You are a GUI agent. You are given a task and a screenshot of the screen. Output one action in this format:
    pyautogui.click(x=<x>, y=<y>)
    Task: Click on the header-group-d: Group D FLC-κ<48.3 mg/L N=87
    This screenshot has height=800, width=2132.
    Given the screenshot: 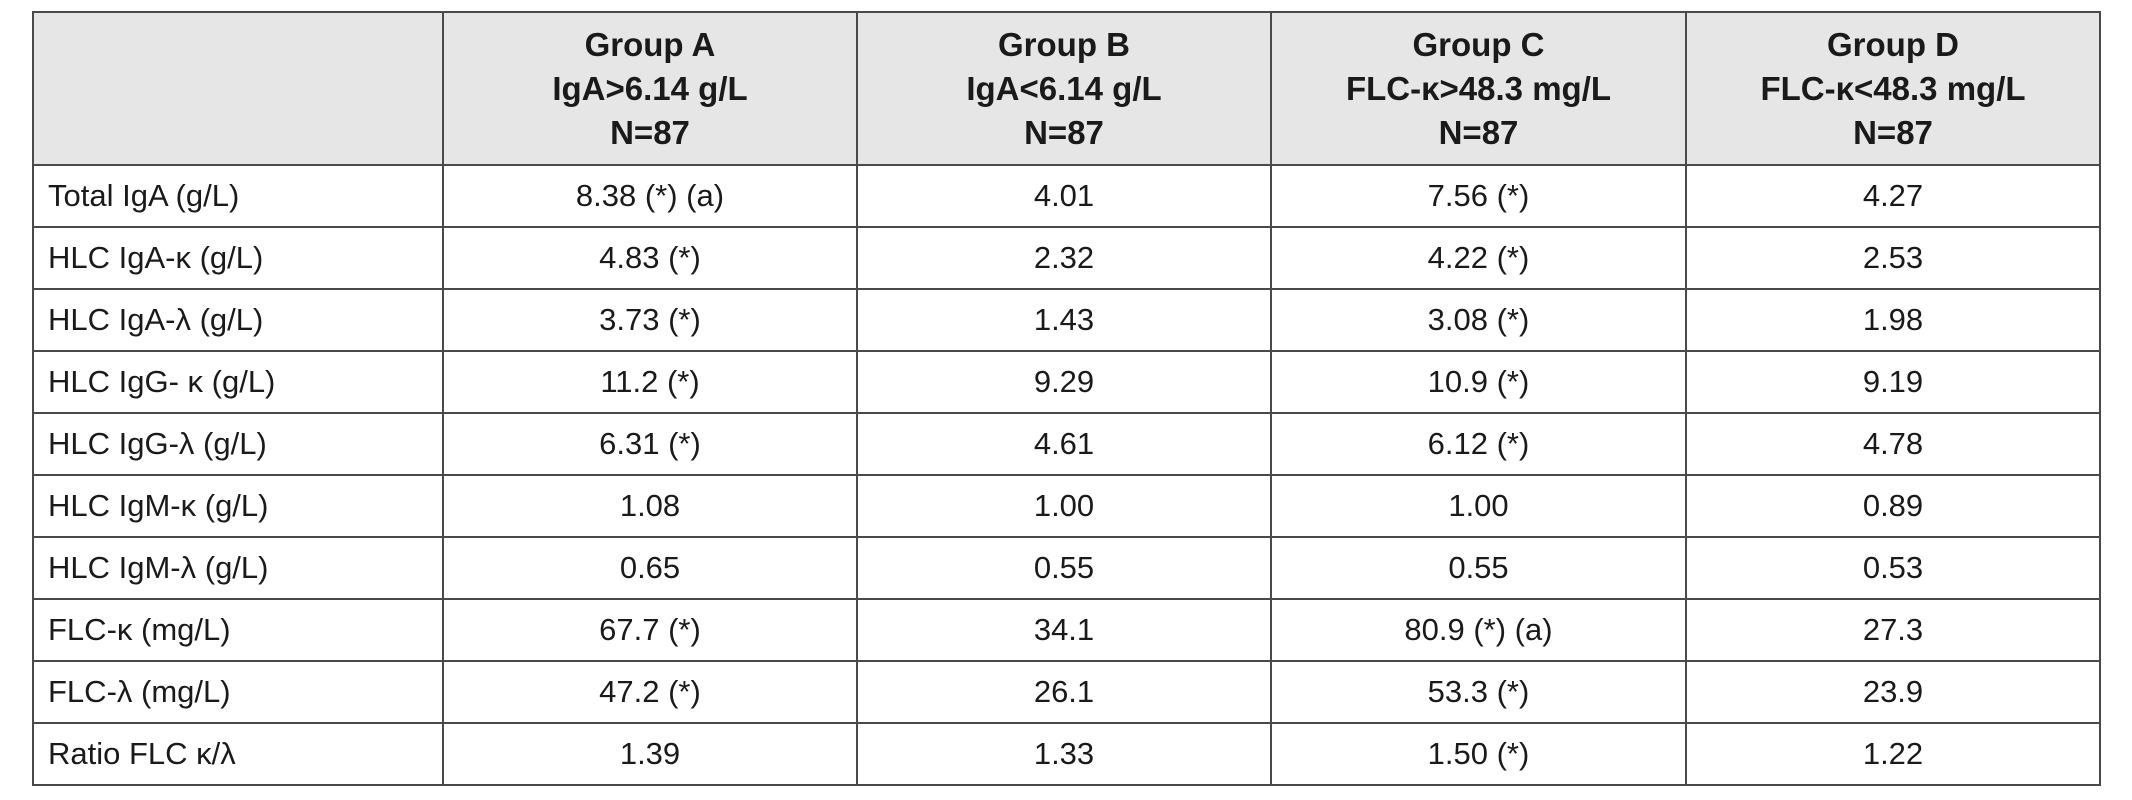 What is the action you would take?
    pyautogui.click(x=1893, y=88)
    